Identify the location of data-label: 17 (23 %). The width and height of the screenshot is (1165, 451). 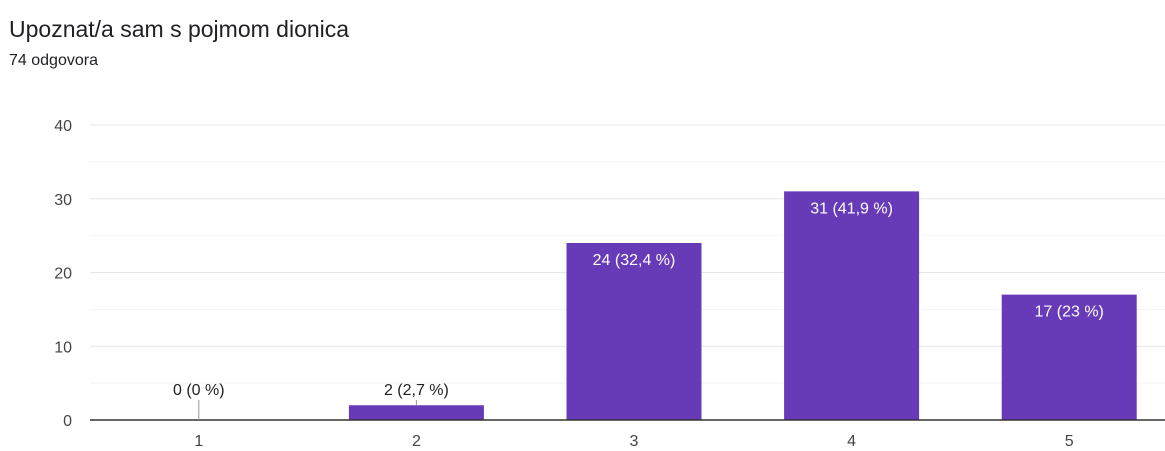
(1069, 312).